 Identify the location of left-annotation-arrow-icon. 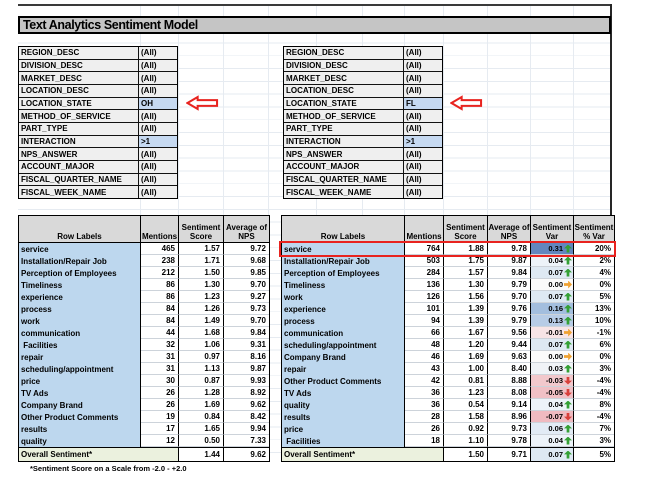
(202, 103).